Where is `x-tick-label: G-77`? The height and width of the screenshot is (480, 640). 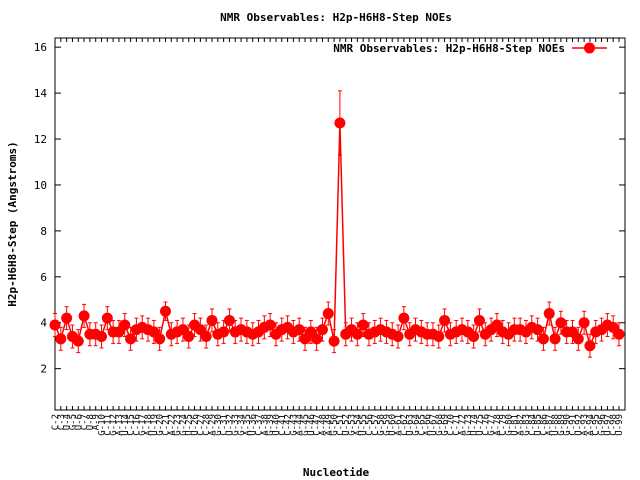 x-tick-label: G-77 is located at coordinates (492, 425).